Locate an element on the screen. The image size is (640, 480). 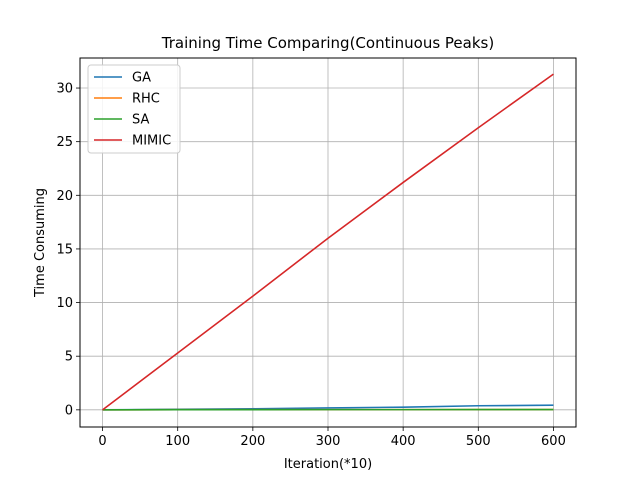
x-axis-label: Iteration(*10) is located at coordinates (328, 464).